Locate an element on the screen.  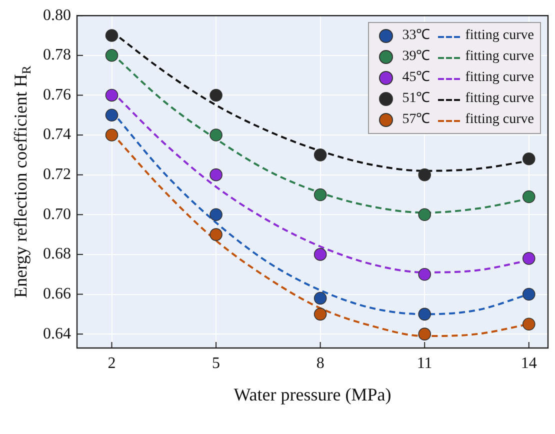
legend-label: 45℃ is located at coordinates (416, 77).